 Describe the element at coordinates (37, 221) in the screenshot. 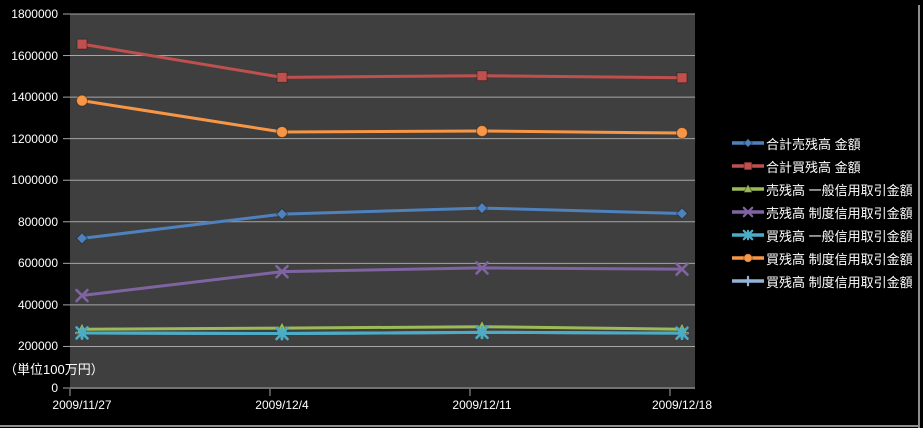

I see `y-axis-tick-label: 800000` at that location.